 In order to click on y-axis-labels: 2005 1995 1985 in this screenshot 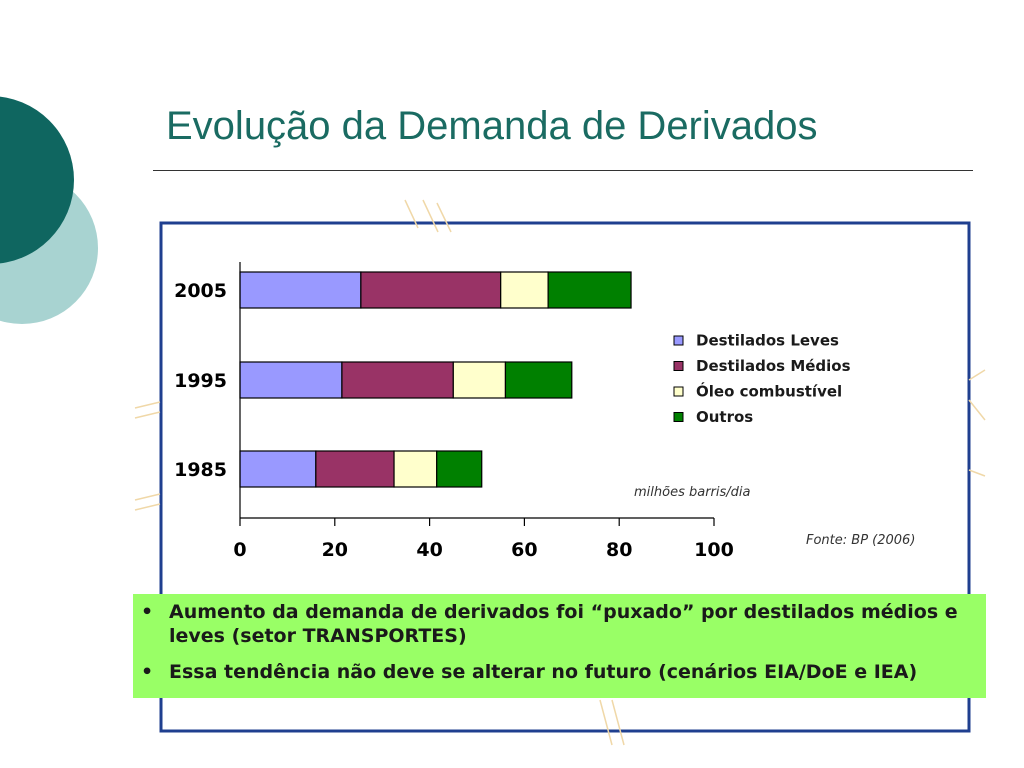, I will do `click(200, 380)`.